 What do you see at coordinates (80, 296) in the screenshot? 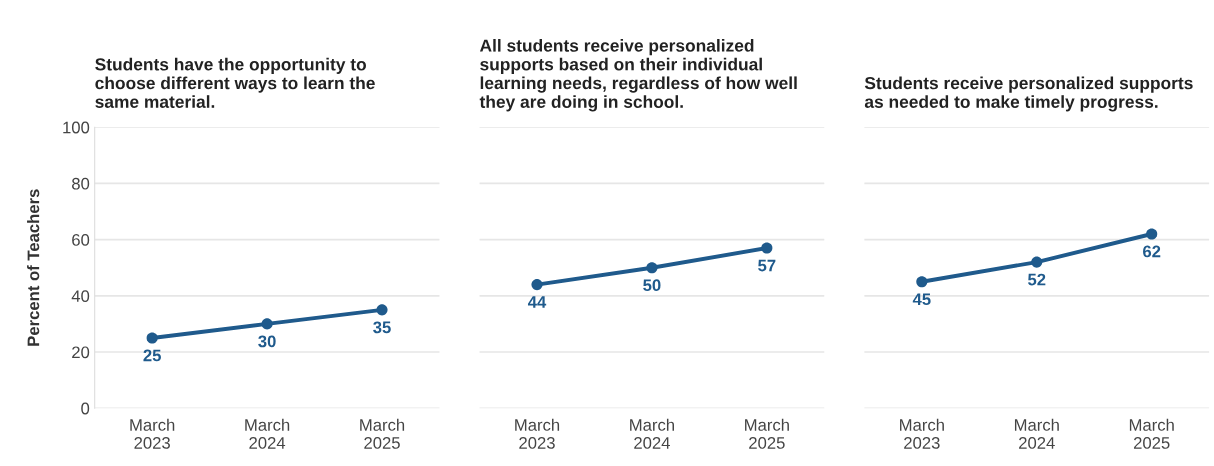
I see `y-tick-label: 40` at bounding box center [80, 296].